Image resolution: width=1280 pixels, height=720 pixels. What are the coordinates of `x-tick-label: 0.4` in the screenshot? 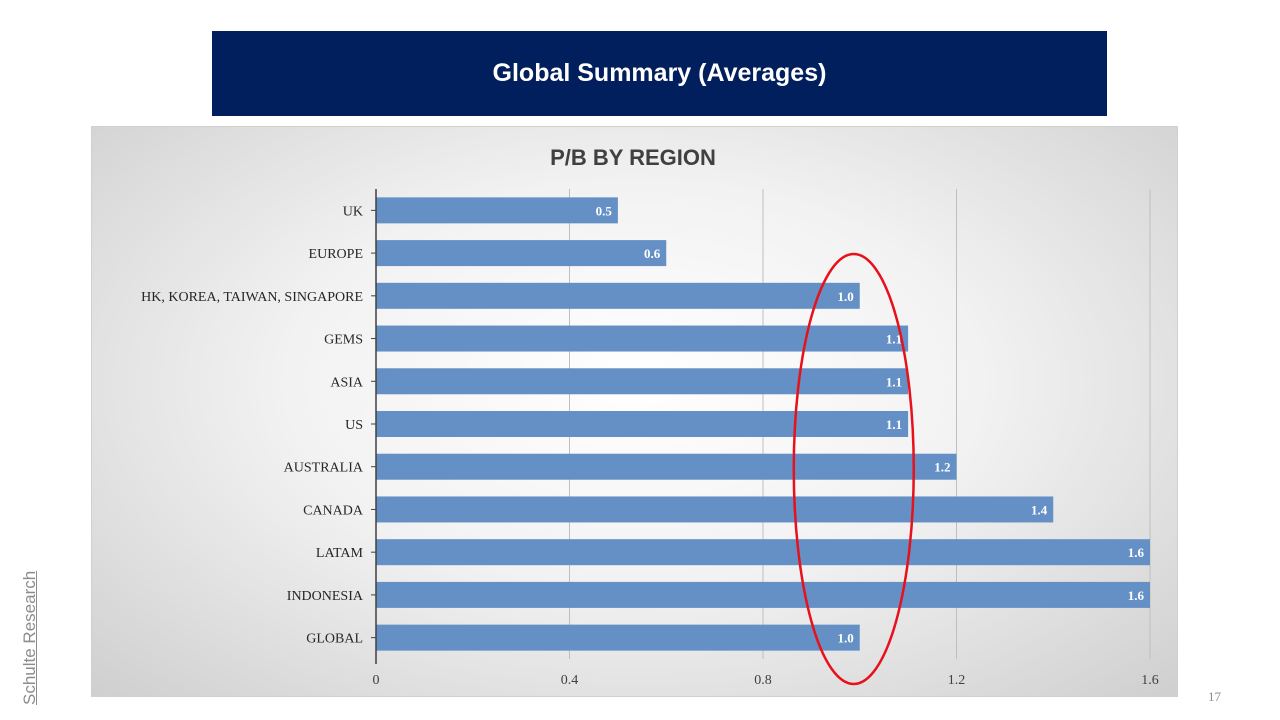 It's located at (570, 680).